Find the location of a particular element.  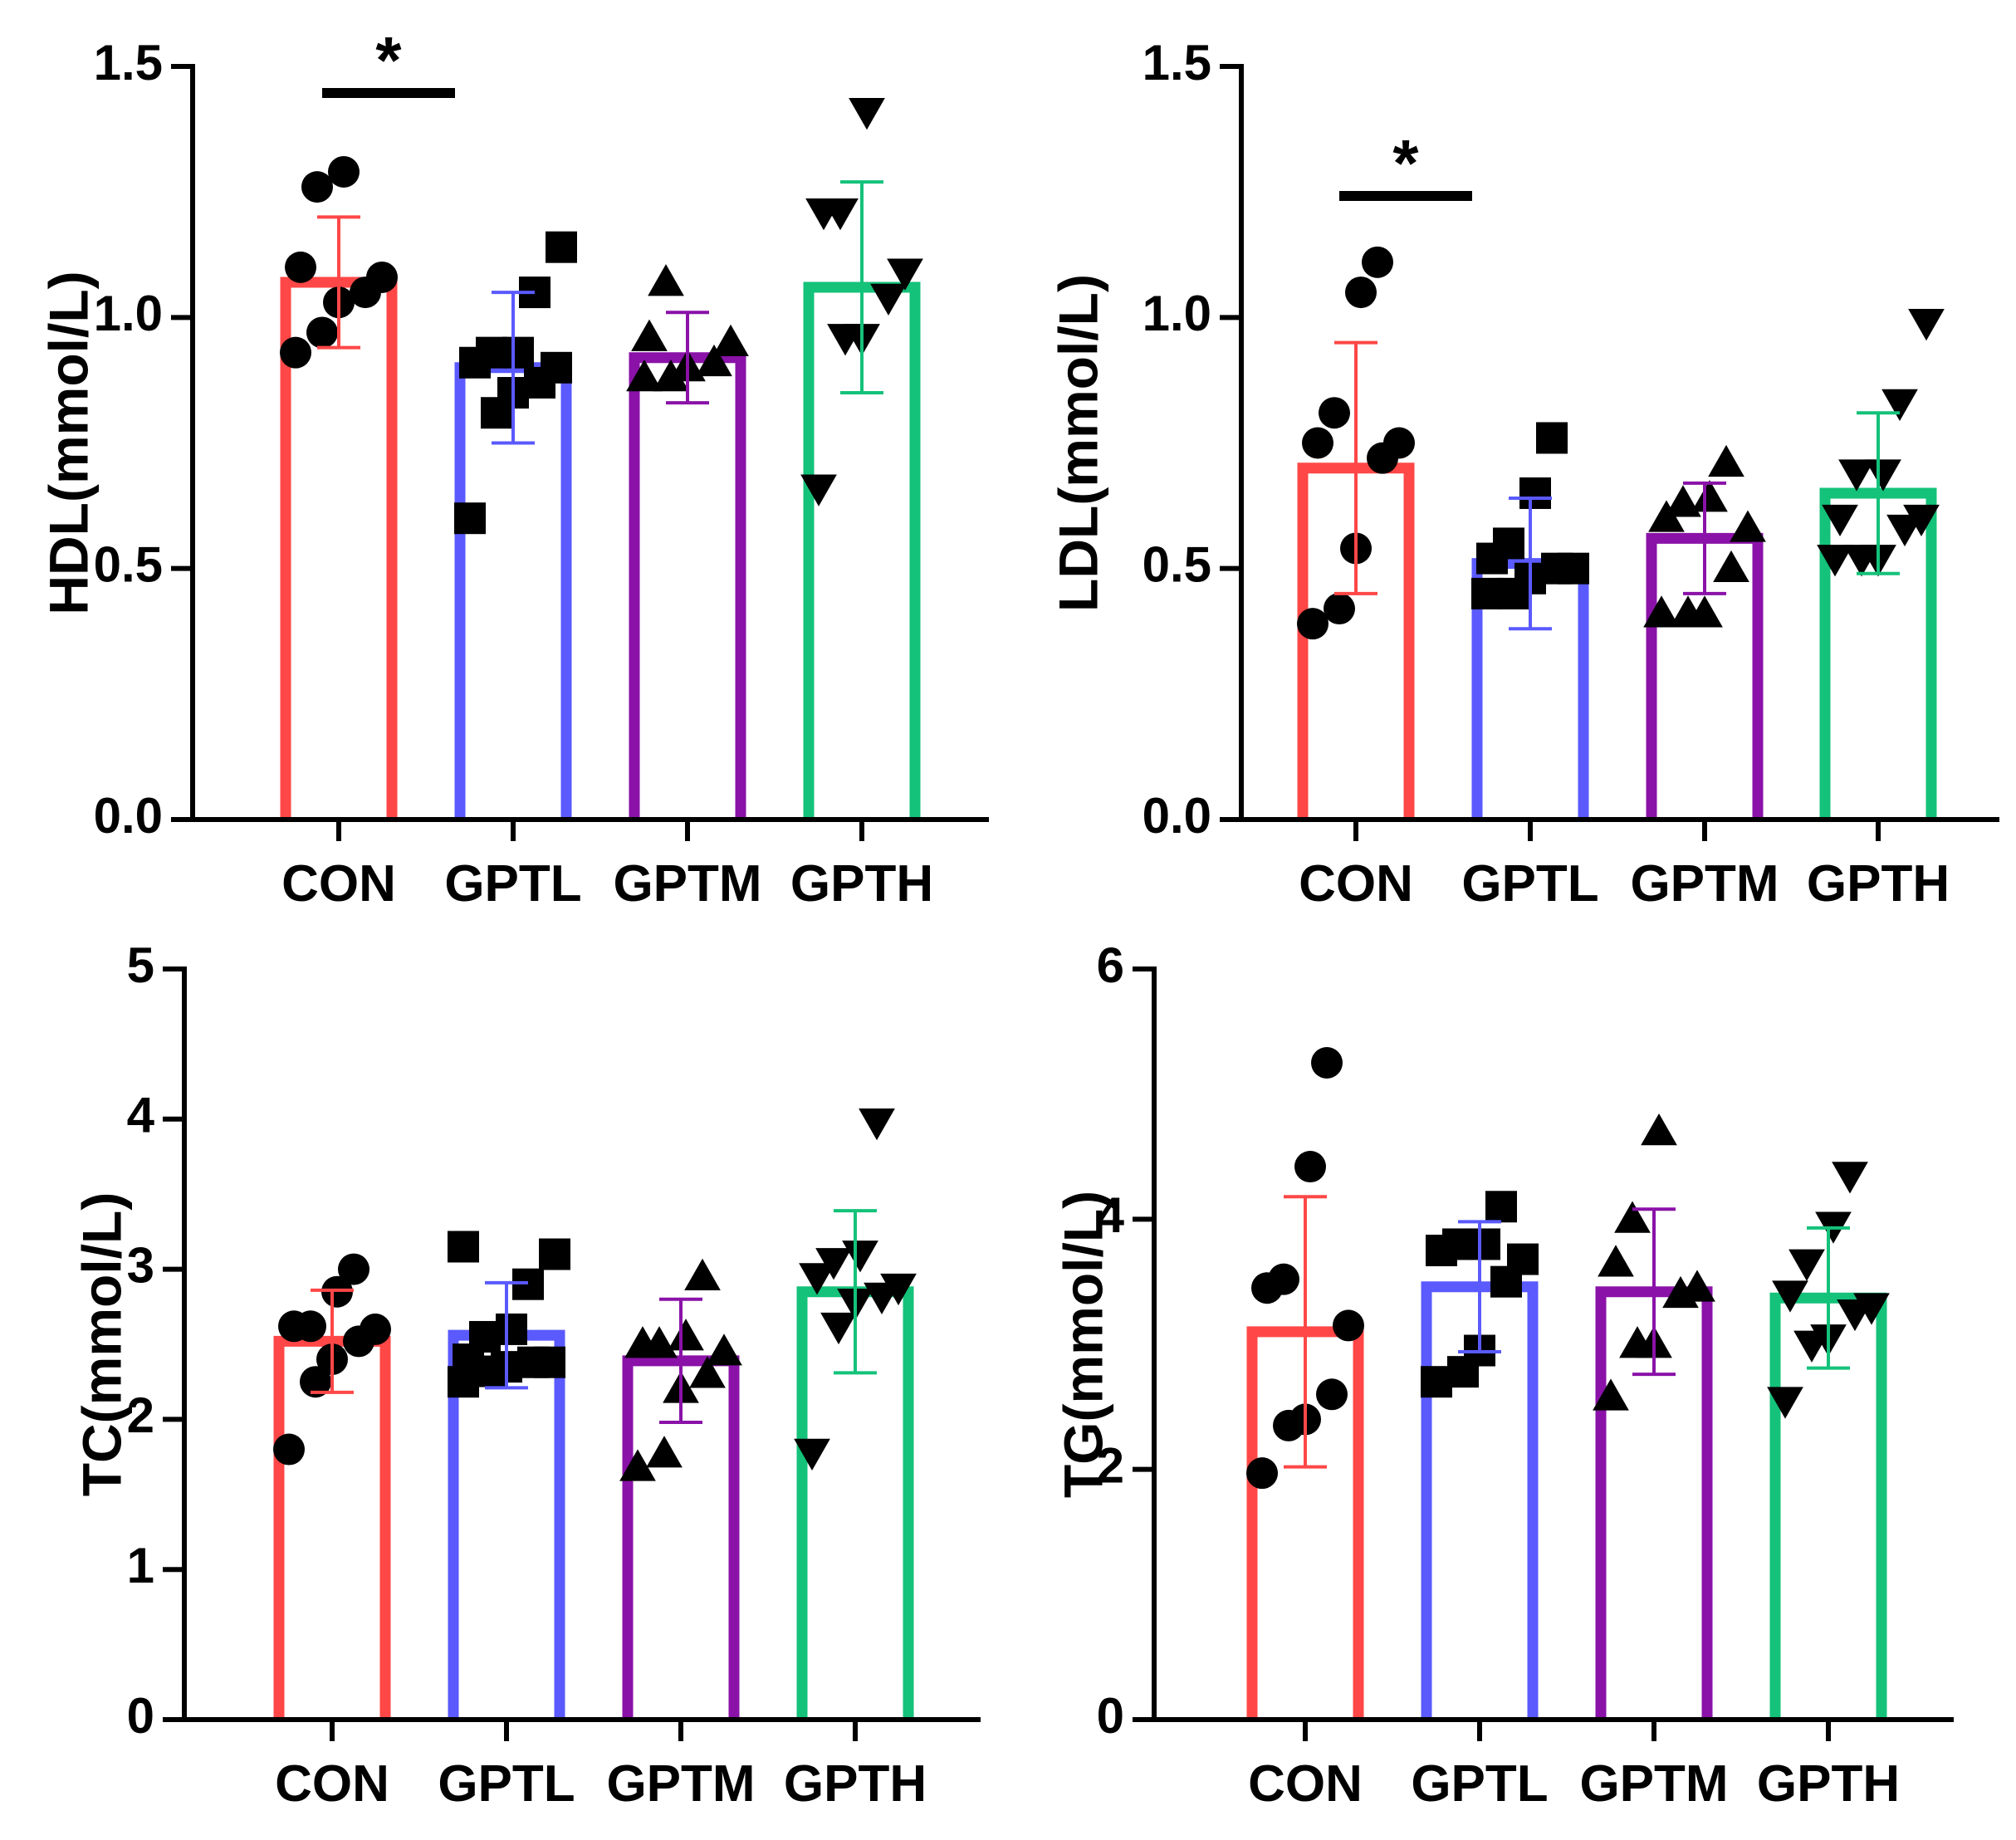

y-tick-label: 0.5 is located at coordinates (128, 565).